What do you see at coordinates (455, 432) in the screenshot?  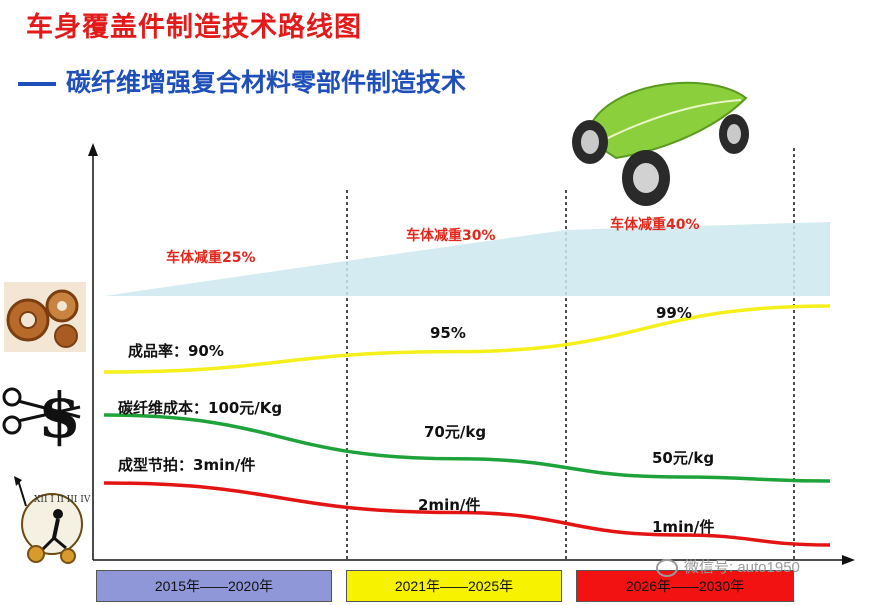 I see `label-cost-2: 70元/kg` at bounding box center [455, 432].